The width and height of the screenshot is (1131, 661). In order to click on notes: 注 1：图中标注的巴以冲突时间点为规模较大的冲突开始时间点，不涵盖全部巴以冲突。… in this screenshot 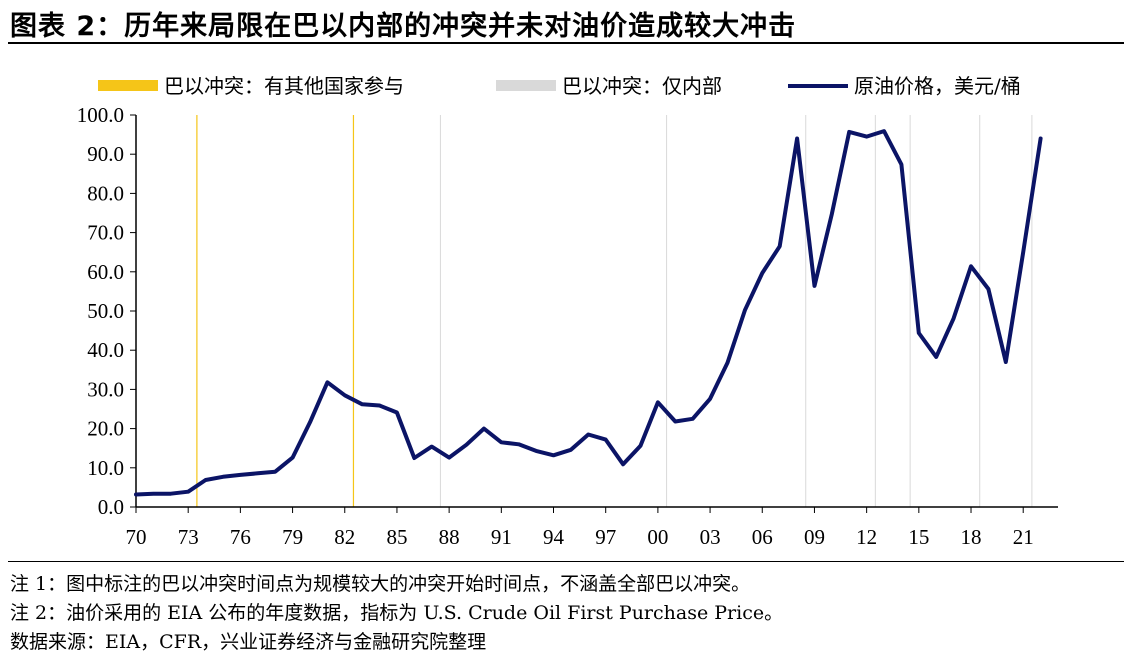, I will do `click(396, 613)`.